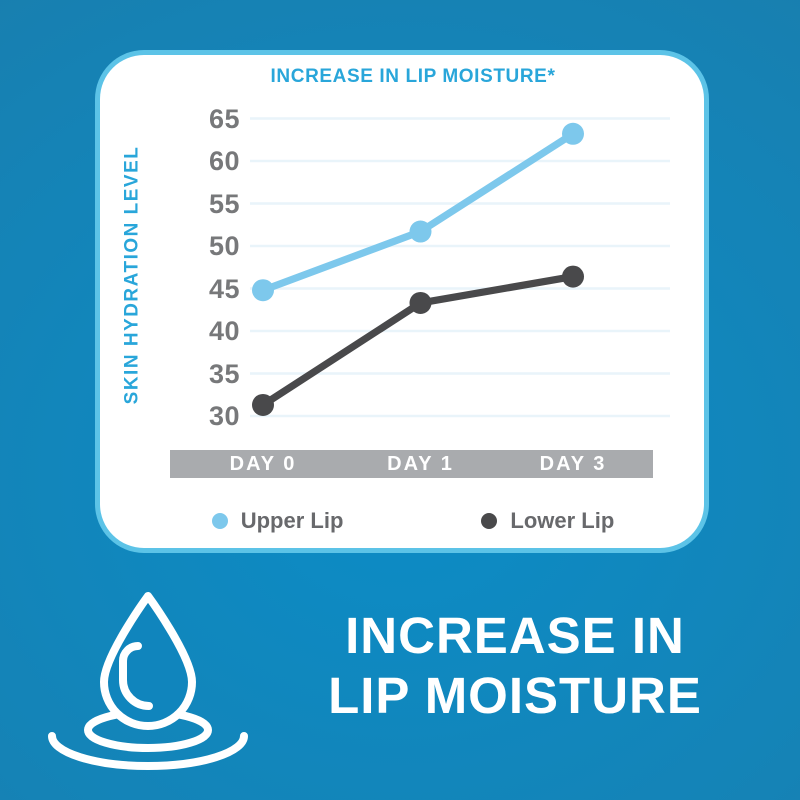 This screenshot has height=800, width=800. What do you see at coordinates (420, 464) in the screenshot?
I see `x-axis-label: DAY 1` at bounding box center [420, 464].